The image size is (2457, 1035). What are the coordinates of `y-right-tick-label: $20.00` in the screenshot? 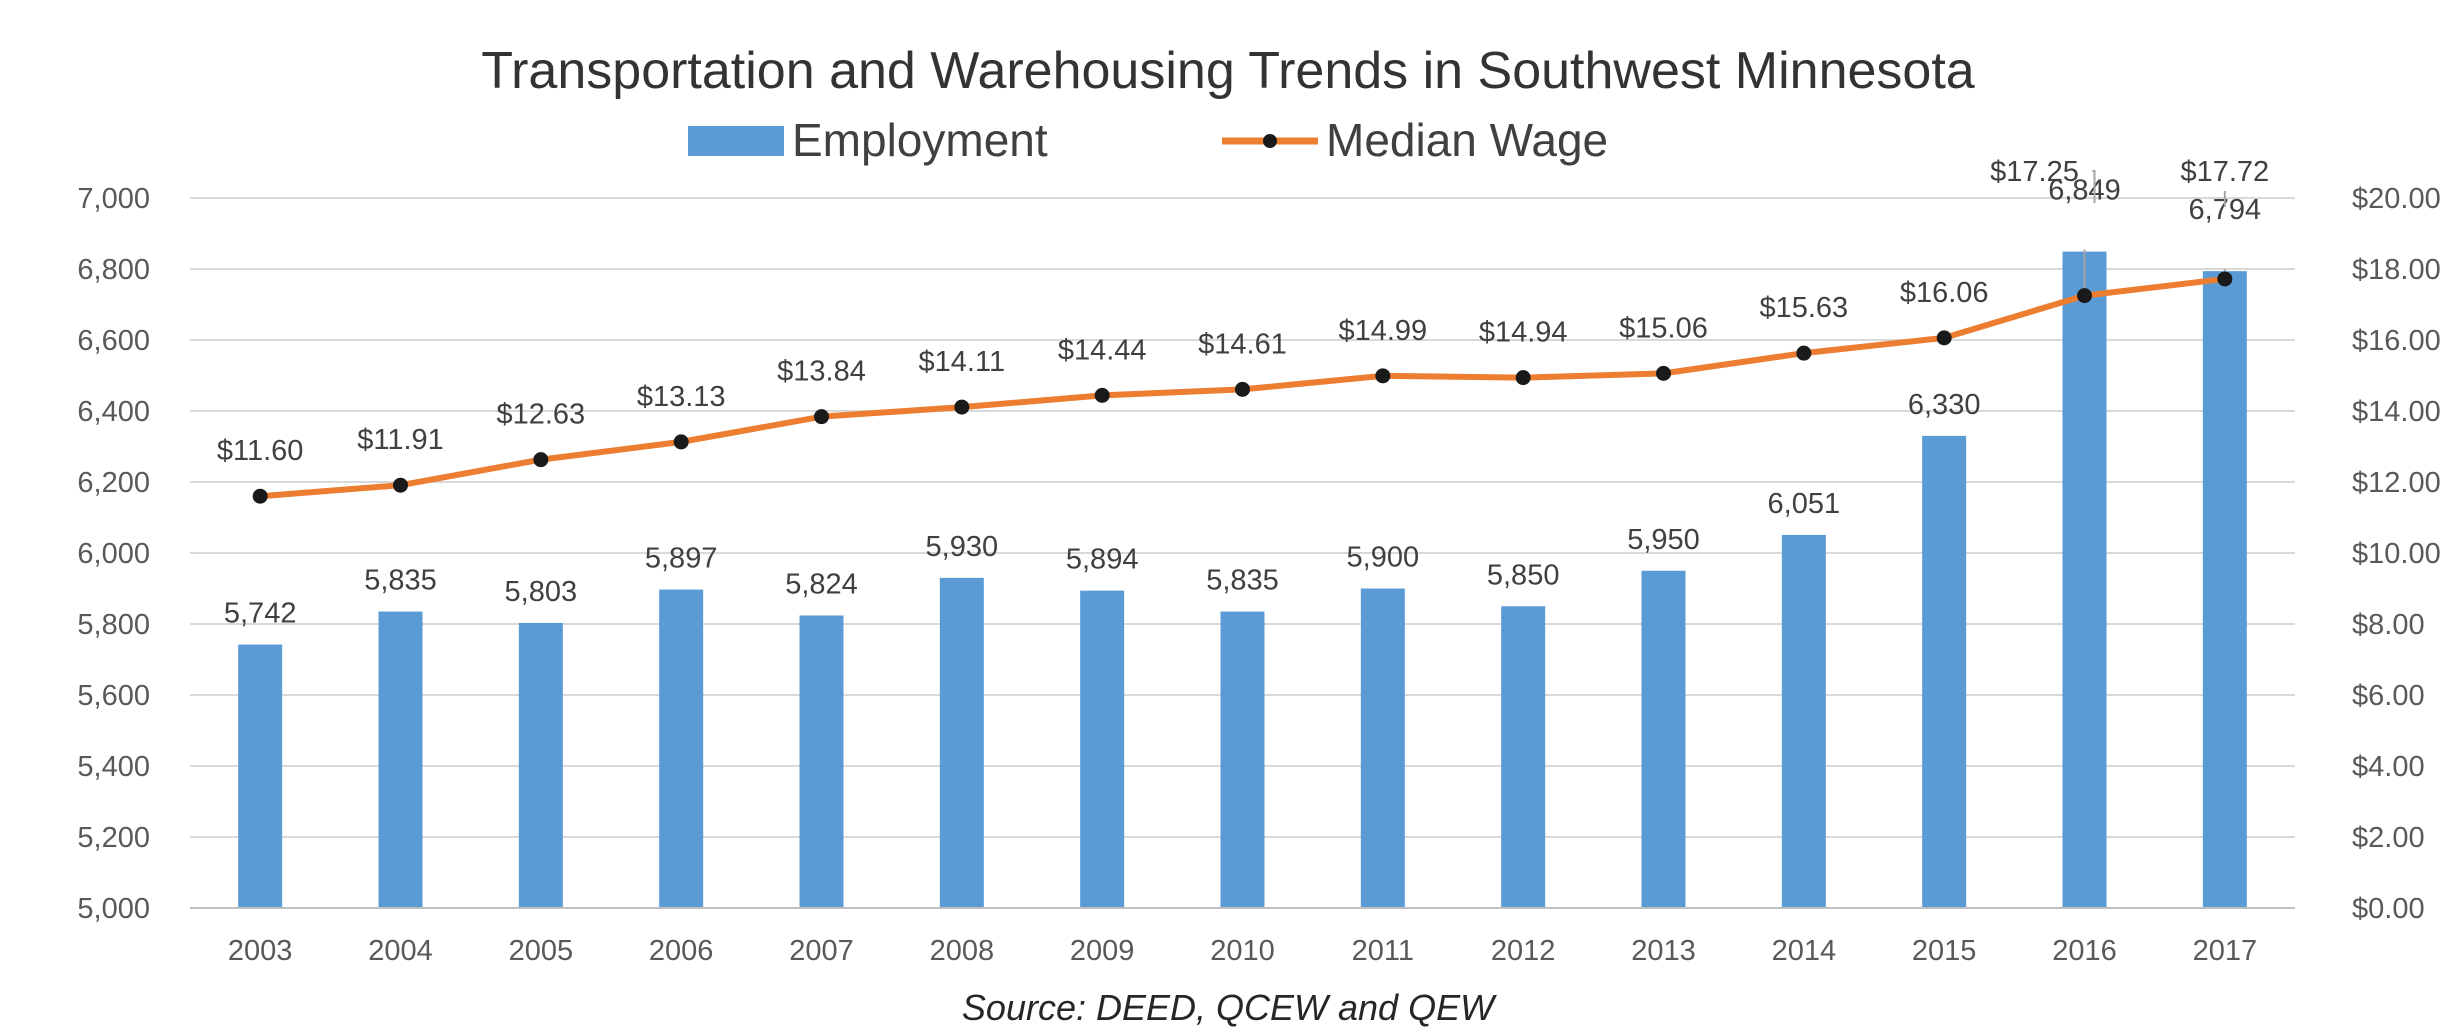 It's located at (2396, 199).